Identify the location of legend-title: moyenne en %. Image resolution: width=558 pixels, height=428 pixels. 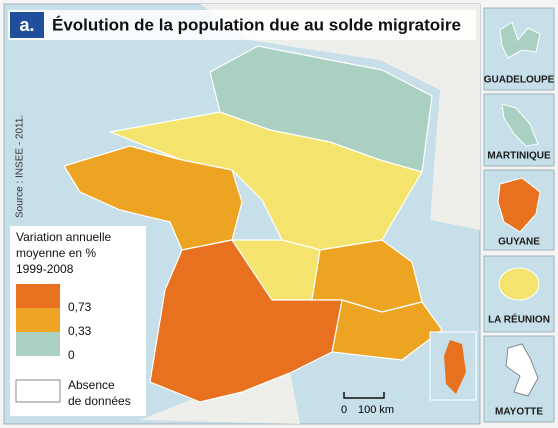
(56, 253).